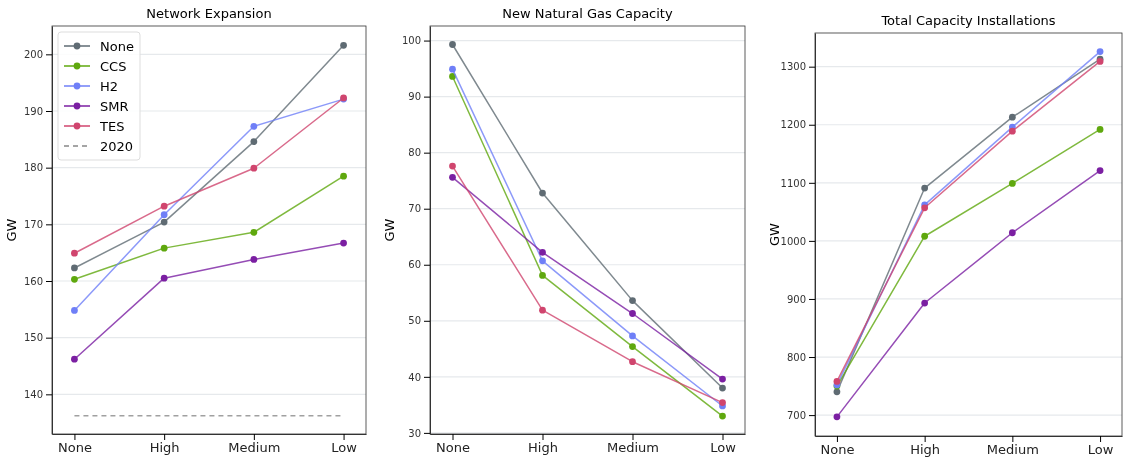 This screenshot has width=1125, height=457. What do you see at coordinates (793, 241) in the screenshot?
I see `y-tick-label: 1000` at bounding box center [793, 241].